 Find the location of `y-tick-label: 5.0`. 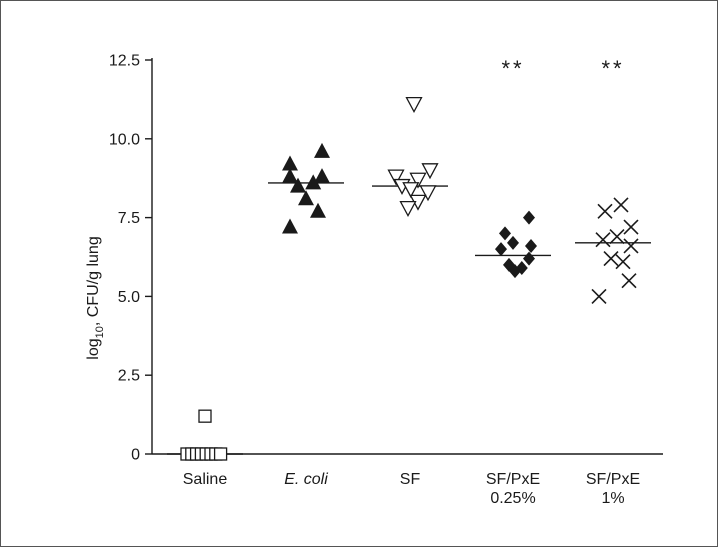

y-tick-label: 5.0 is located at coordinates (129, 297).